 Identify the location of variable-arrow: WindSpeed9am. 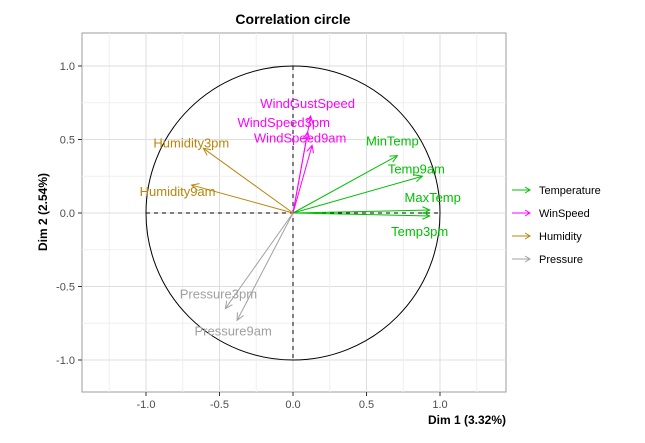
(300, 172).